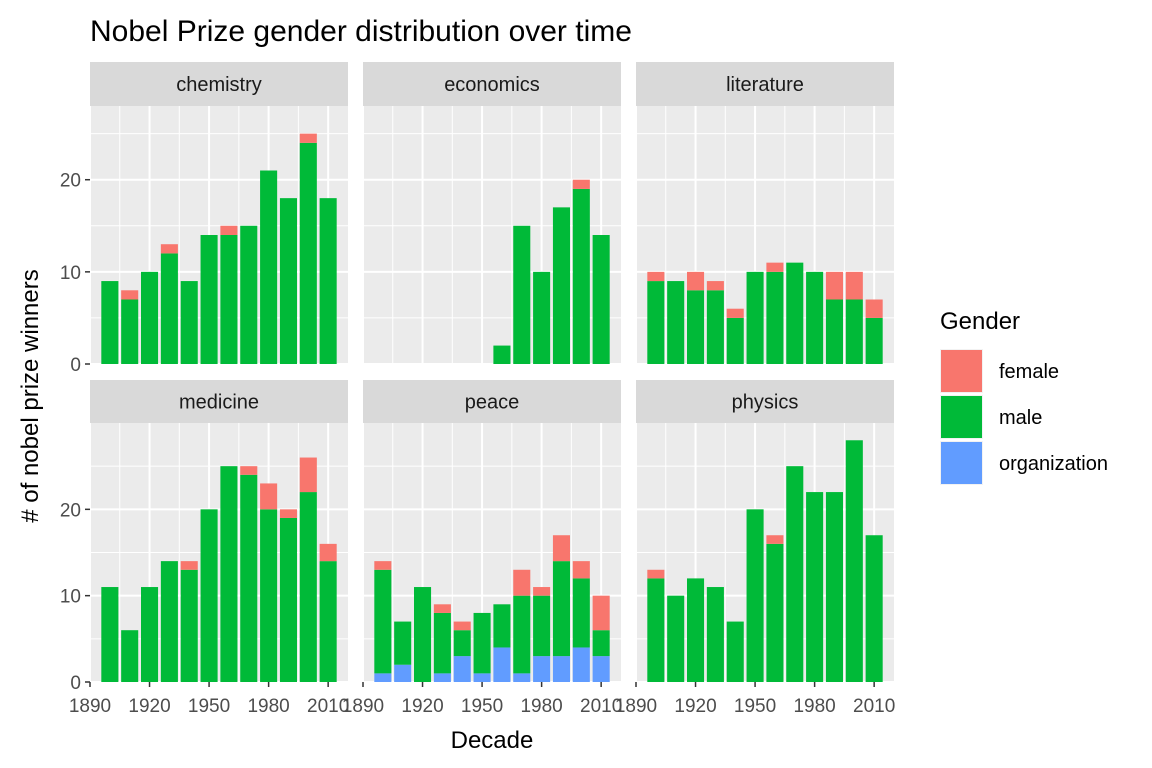 This screenshot has width=1152, height=768. What do you see at coordinates (735, 340) in the screenshot?
I see `bar-literature-1940-male` at bounding box center [735, 340].